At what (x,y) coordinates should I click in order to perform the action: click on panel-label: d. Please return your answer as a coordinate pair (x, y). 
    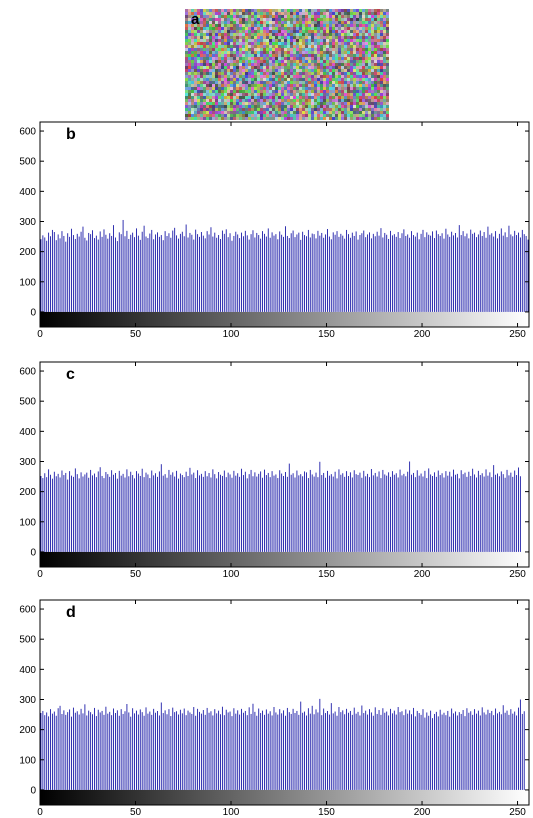
    Looking at the image, I should click on (71, 612).